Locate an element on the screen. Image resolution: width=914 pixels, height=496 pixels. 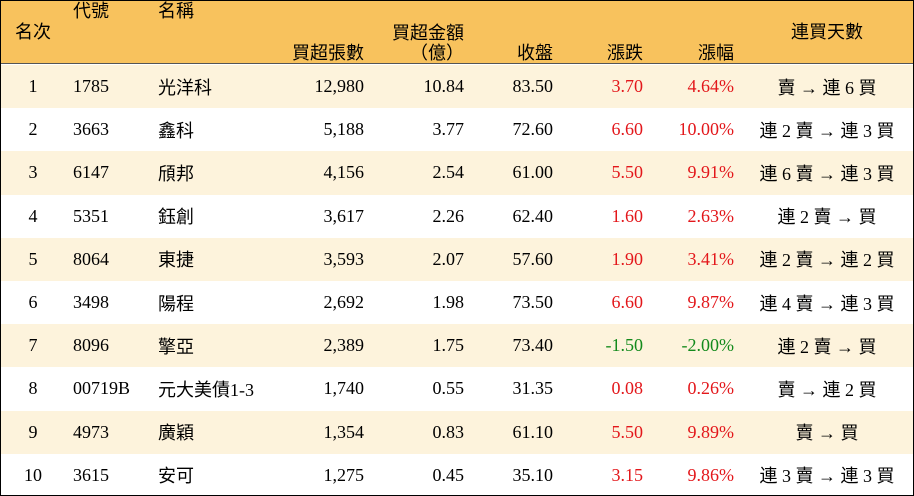
header-text: 連買天數 is located at coordinates (827, 32).